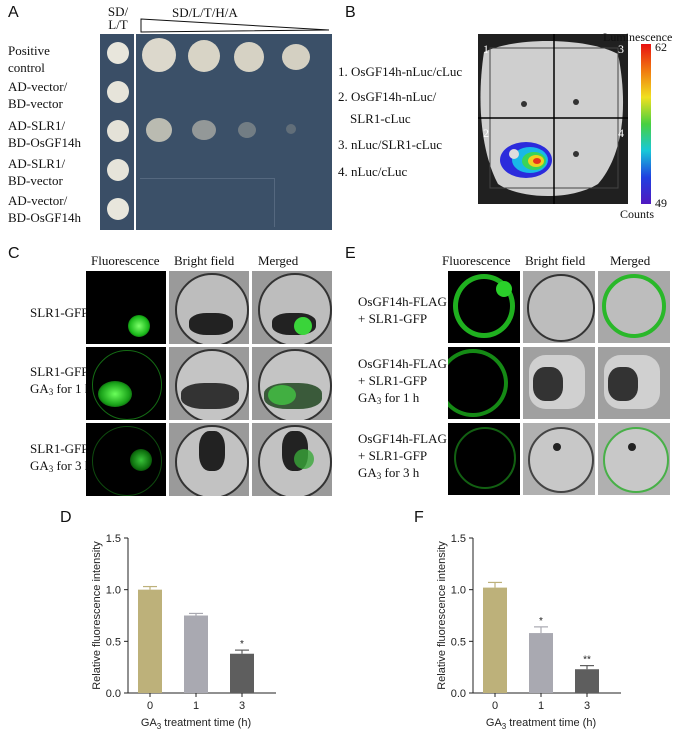 This screenshot has height=731, width=685. What do you see at coordinates (661, 203) in the screenshot?
I see `colorbar-min: 49` at bounding box center [661, 203].